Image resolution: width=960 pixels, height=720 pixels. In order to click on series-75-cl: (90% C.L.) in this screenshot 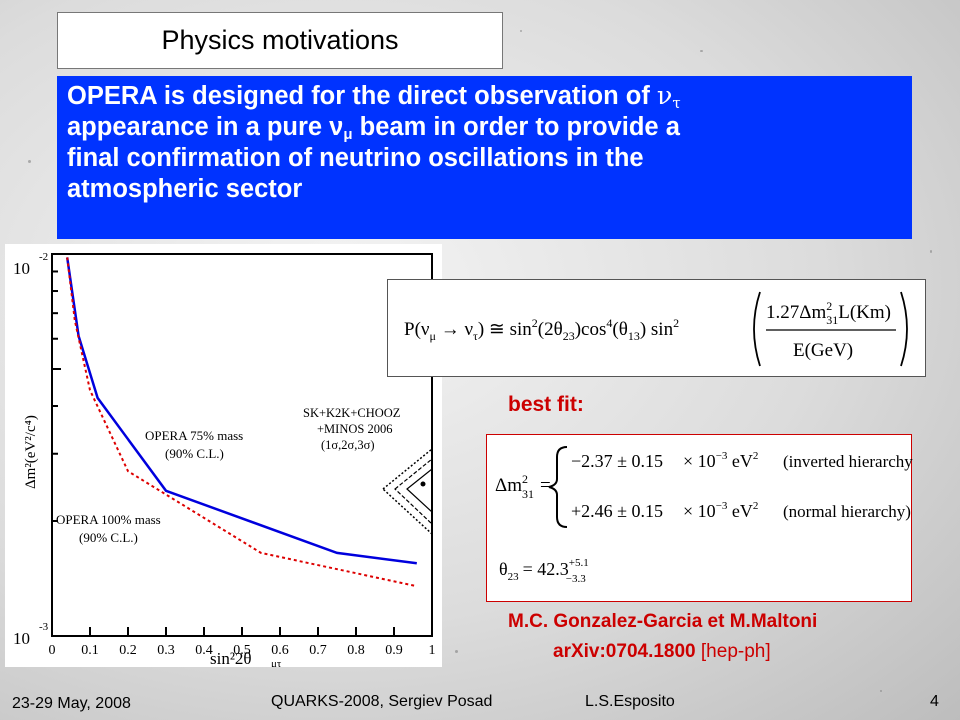, I will do `click(194, 453)`.